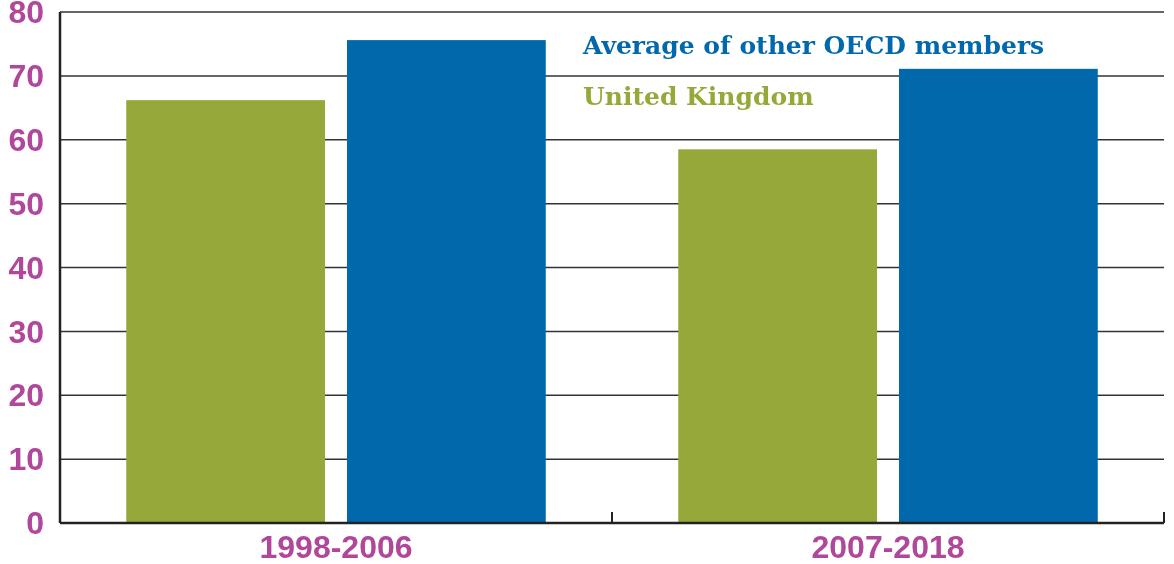  What do you see at coordinates (698, 96) in the screenshot?
I see `series-label: United Kingdom` at bounding box center [698, 96].